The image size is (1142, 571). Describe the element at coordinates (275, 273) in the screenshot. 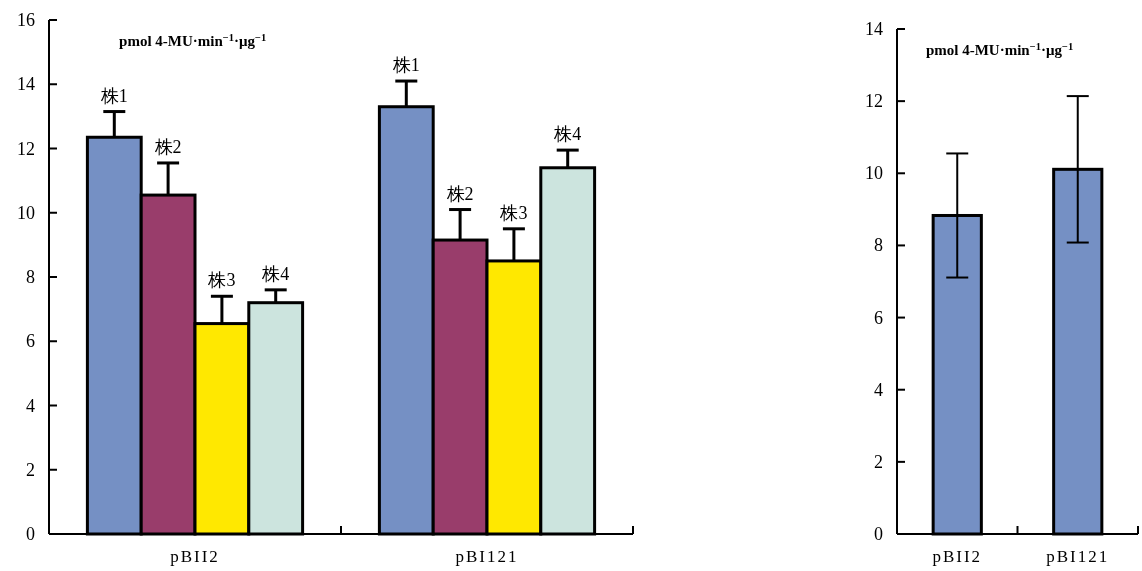

I see `series-label: 株4` at that location.